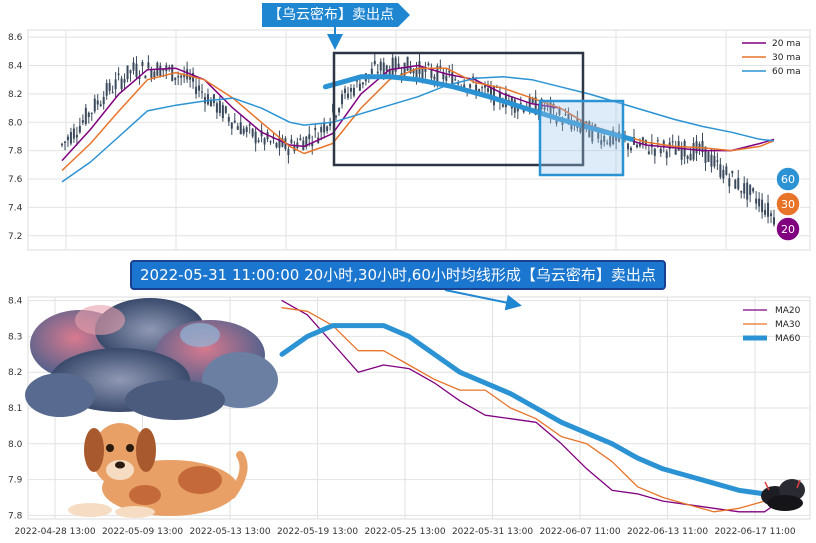 This screenshot has height=543, width=816. Describe the element at coordinates (54, 532) in the screenshot. I see `bottom-x-tick-label: 2022-04-28 13:00` at that location.